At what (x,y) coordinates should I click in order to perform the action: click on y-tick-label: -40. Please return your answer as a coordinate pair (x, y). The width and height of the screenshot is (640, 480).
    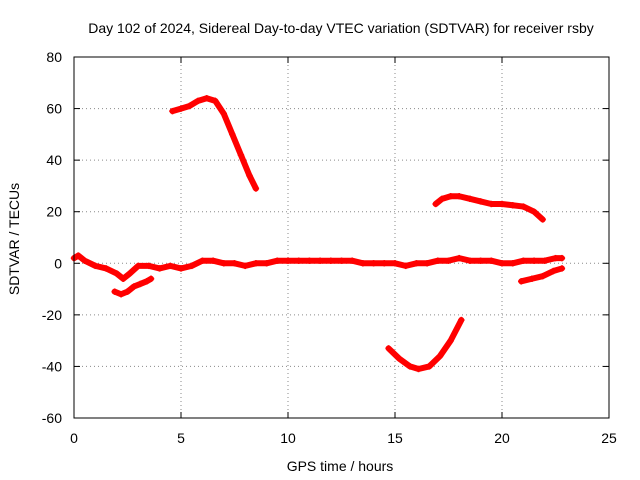
    Looking at the image, I should click on (52, 366).